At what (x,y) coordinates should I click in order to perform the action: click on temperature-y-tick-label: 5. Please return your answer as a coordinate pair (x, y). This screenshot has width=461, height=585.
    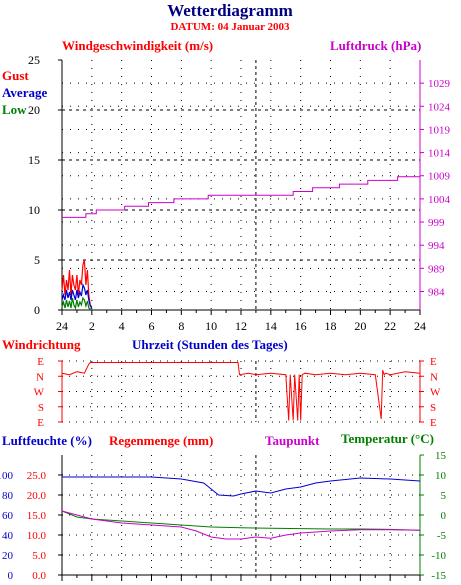
    Looking at the image, I should click on (444, 496).